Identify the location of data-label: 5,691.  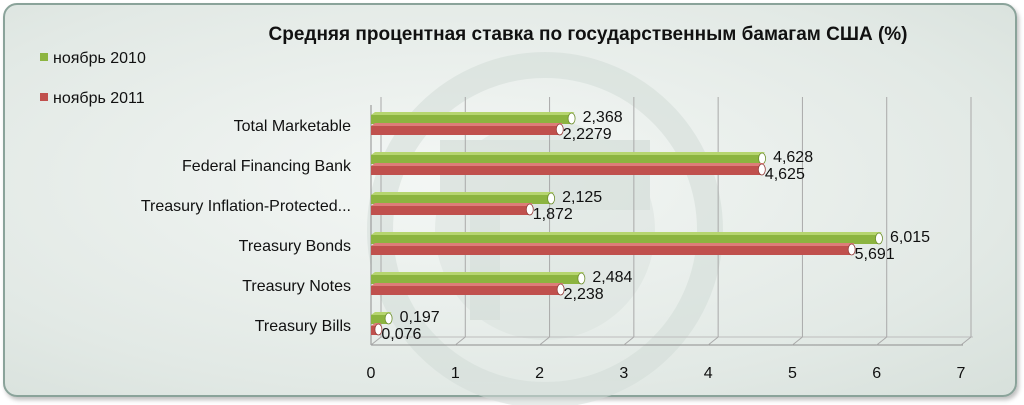
(875, 254).